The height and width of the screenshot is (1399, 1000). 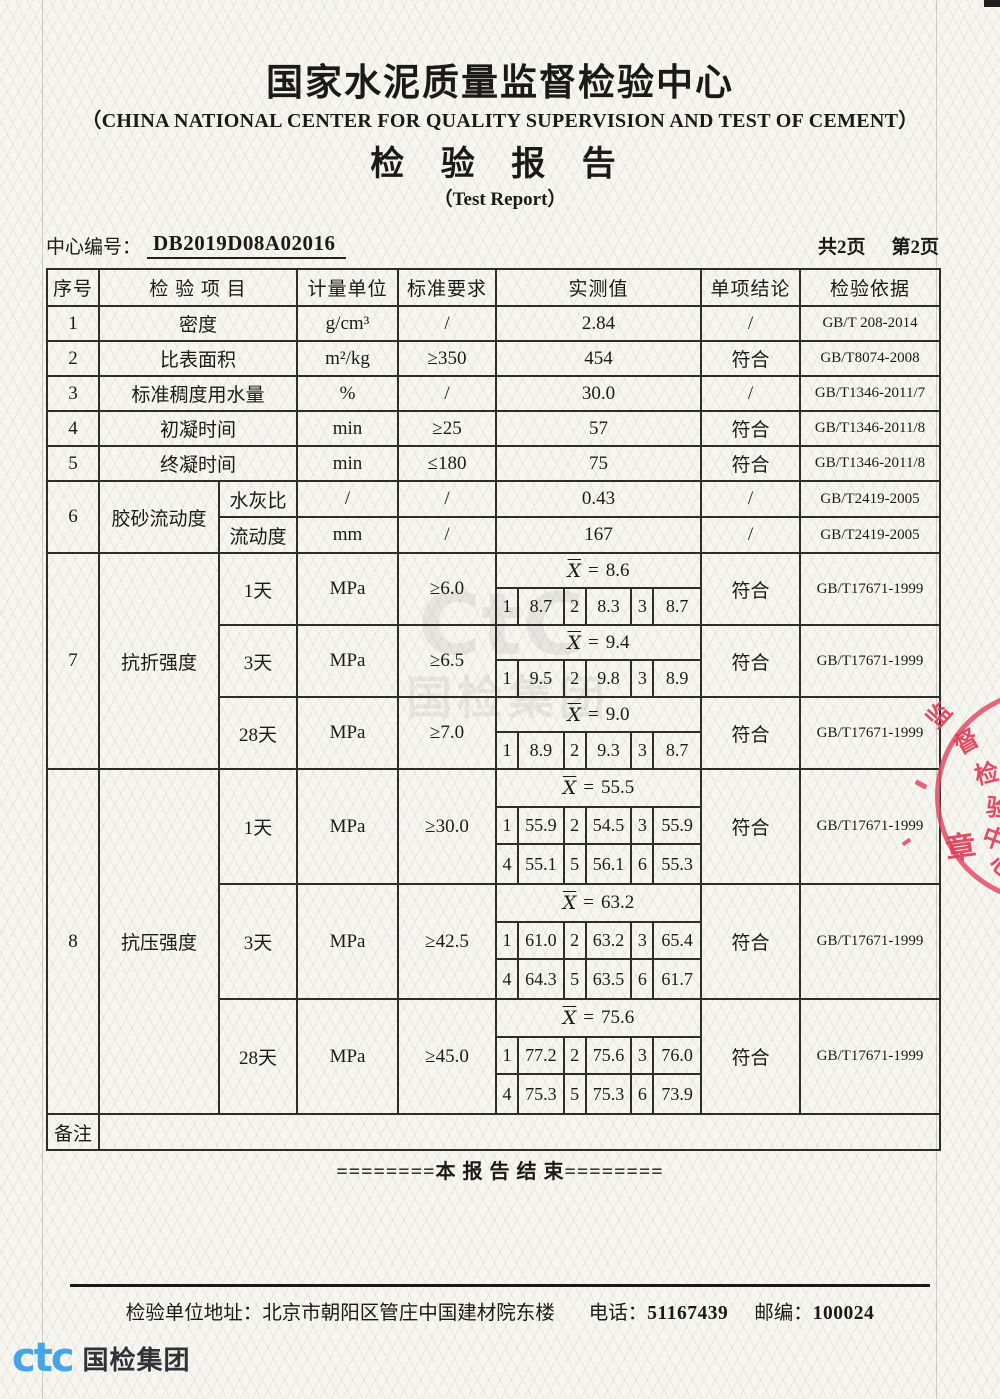 I want to click on measured-values-grid: X = 9.4 1 9.5 2 9.8 3 8.9, so click(x=599, y=661).